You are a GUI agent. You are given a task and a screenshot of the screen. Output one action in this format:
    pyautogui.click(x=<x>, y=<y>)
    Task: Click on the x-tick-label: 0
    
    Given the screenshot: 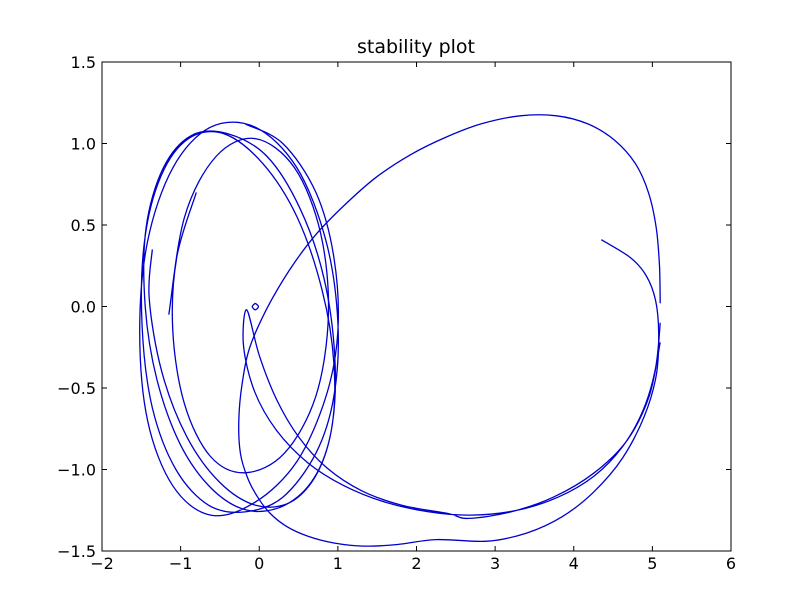 What is the action you would take?
    pyautogui.click(x=259, y=563)
    